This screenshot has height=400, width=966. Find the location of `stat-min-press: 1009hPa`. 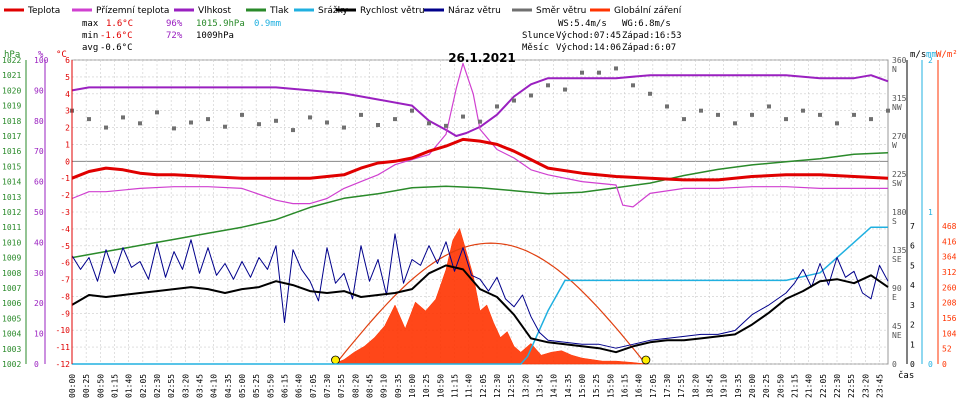

stat-min-press: 1009hPa is located at coordinates (215, 36).